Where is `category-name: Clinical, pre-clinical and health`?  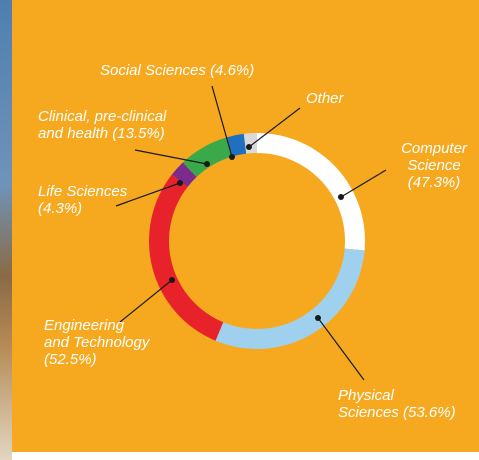
category-name: Clinical, pre-clinical and health is located at coordinates (102, 125).